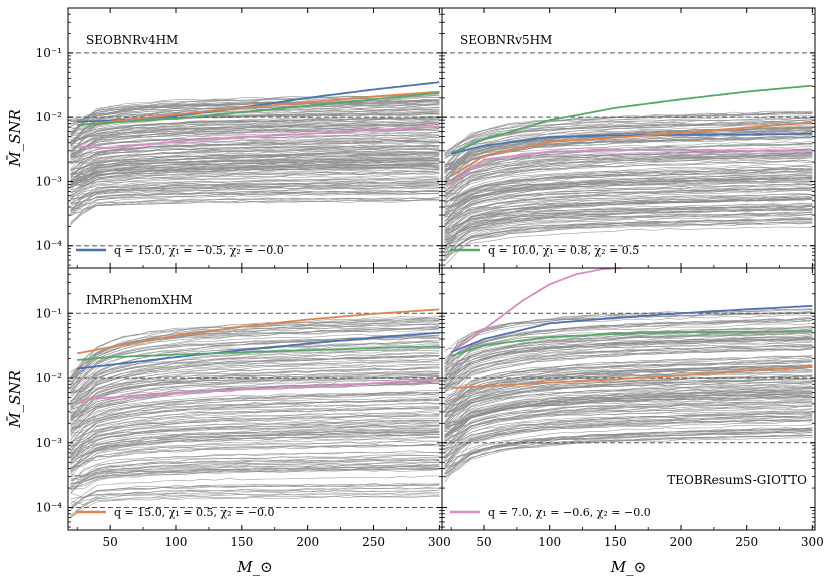 The height and width of the screenshot is (582, 831). I want to click on x-tick-label: 150, so click(241, 542).